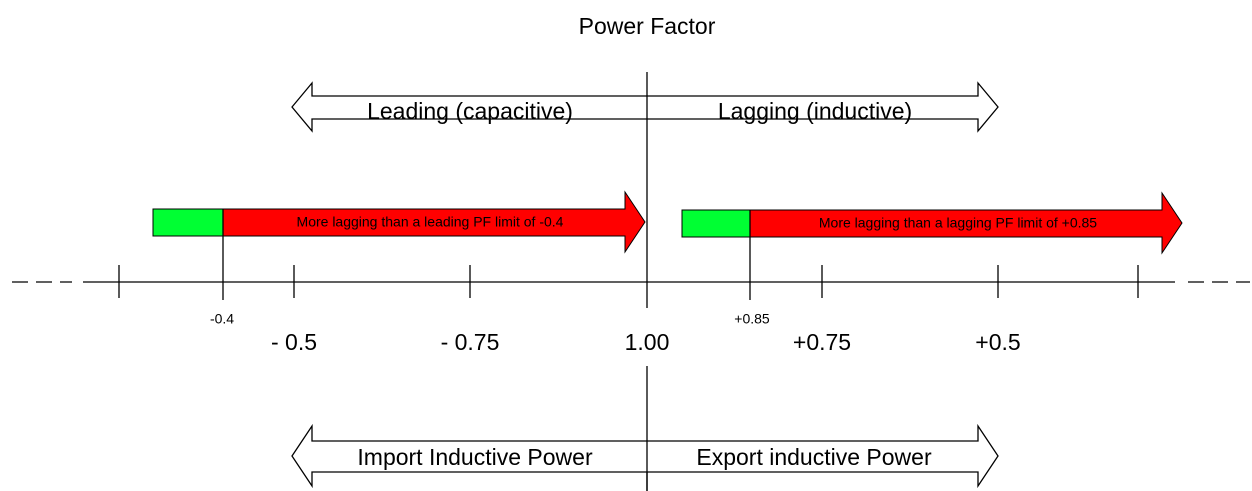 Image resolution: width=1252 pixels, height=491 pixels. Describe the element at coordinates (470, 111) in the screenshot. I see `leading-label: Leading (capacitive)` at that location.